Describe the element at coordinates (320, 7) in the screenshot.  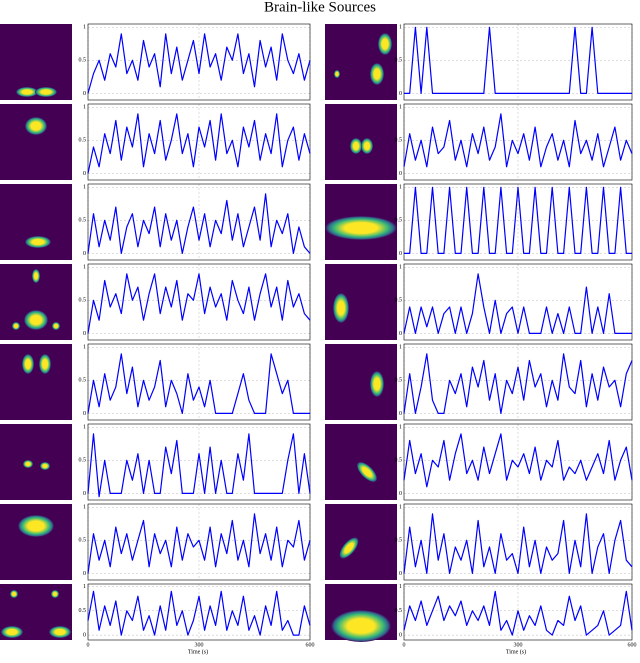
I see `chart-title: Brain-like Sources` at that location.